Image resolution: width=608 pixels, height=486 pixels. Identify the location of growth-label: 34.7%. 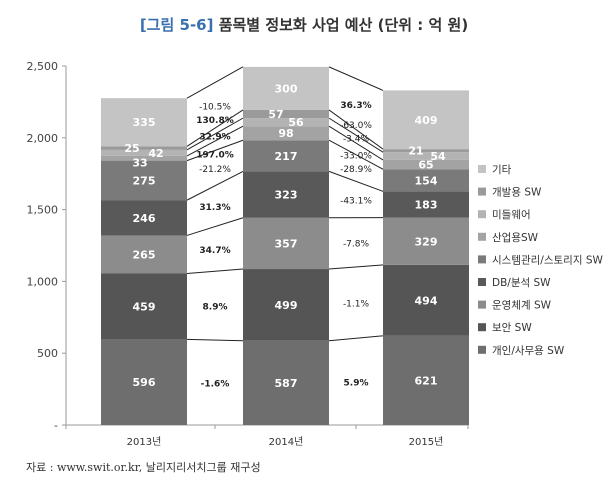
(214, 251).